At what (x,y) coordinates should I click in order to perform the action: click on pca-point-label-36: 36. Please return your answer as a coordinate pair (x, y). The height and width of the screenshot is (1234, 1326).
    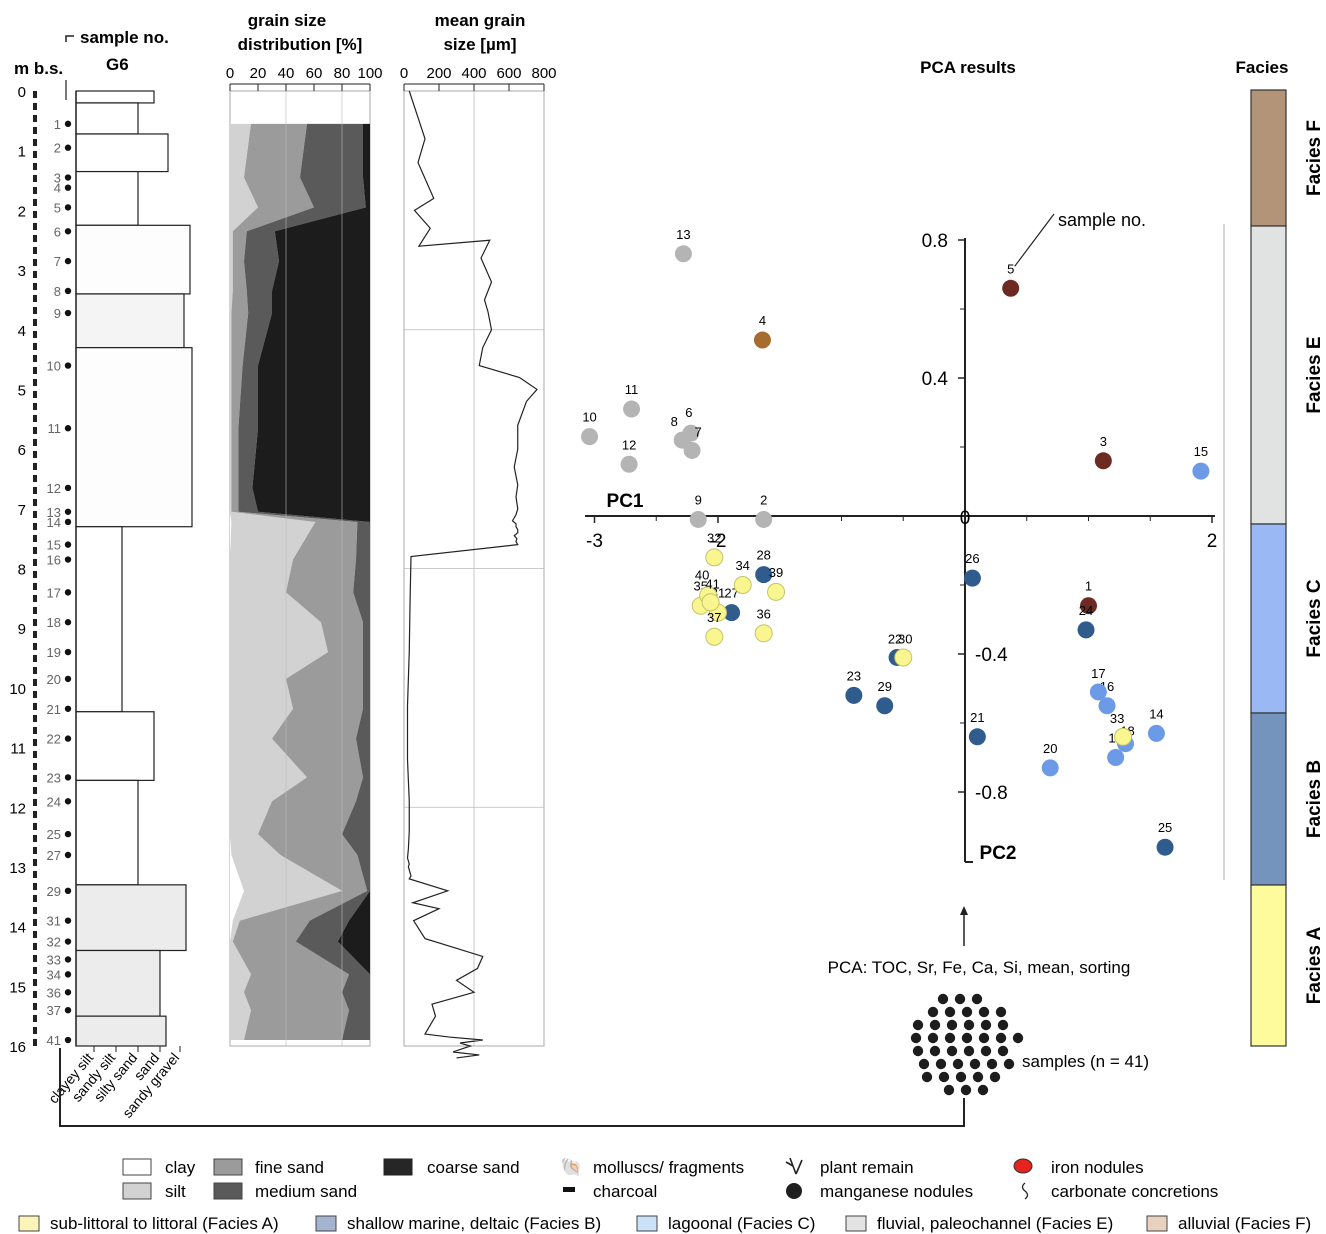
    Looking at the image, I should click on (763, 613).